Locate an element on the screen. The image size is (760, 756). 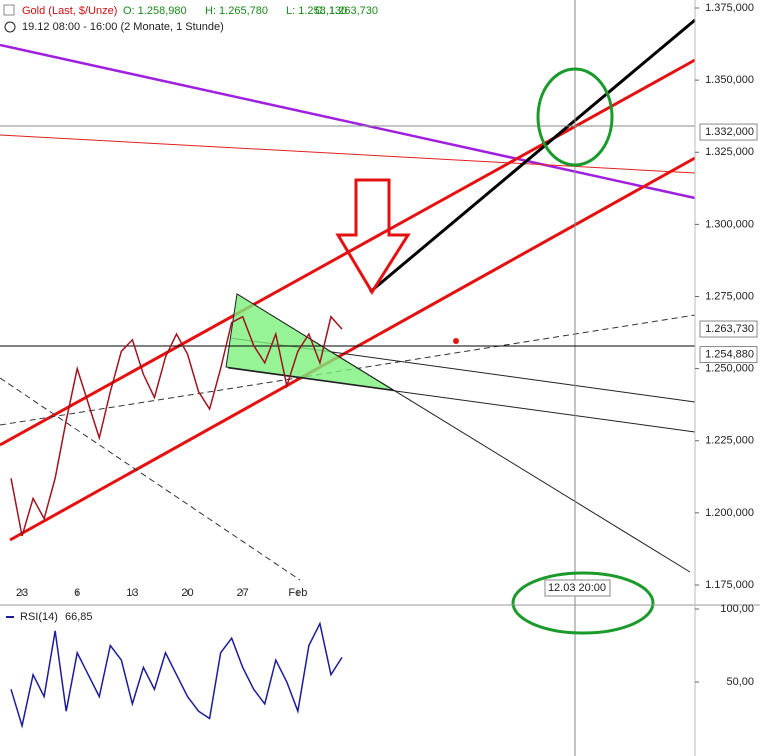
price-marker-label: 1.263,730 is located at coordinates (729, 329).